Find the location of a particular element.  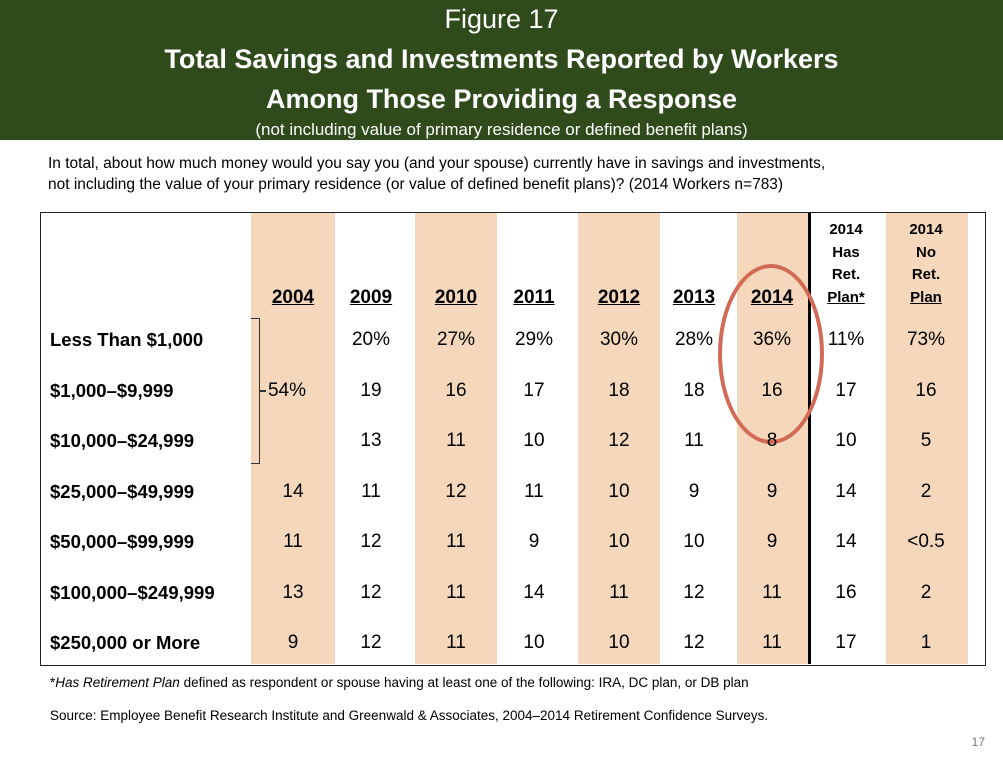

column-header-label: 2004 is located at coordinates (293, 297).